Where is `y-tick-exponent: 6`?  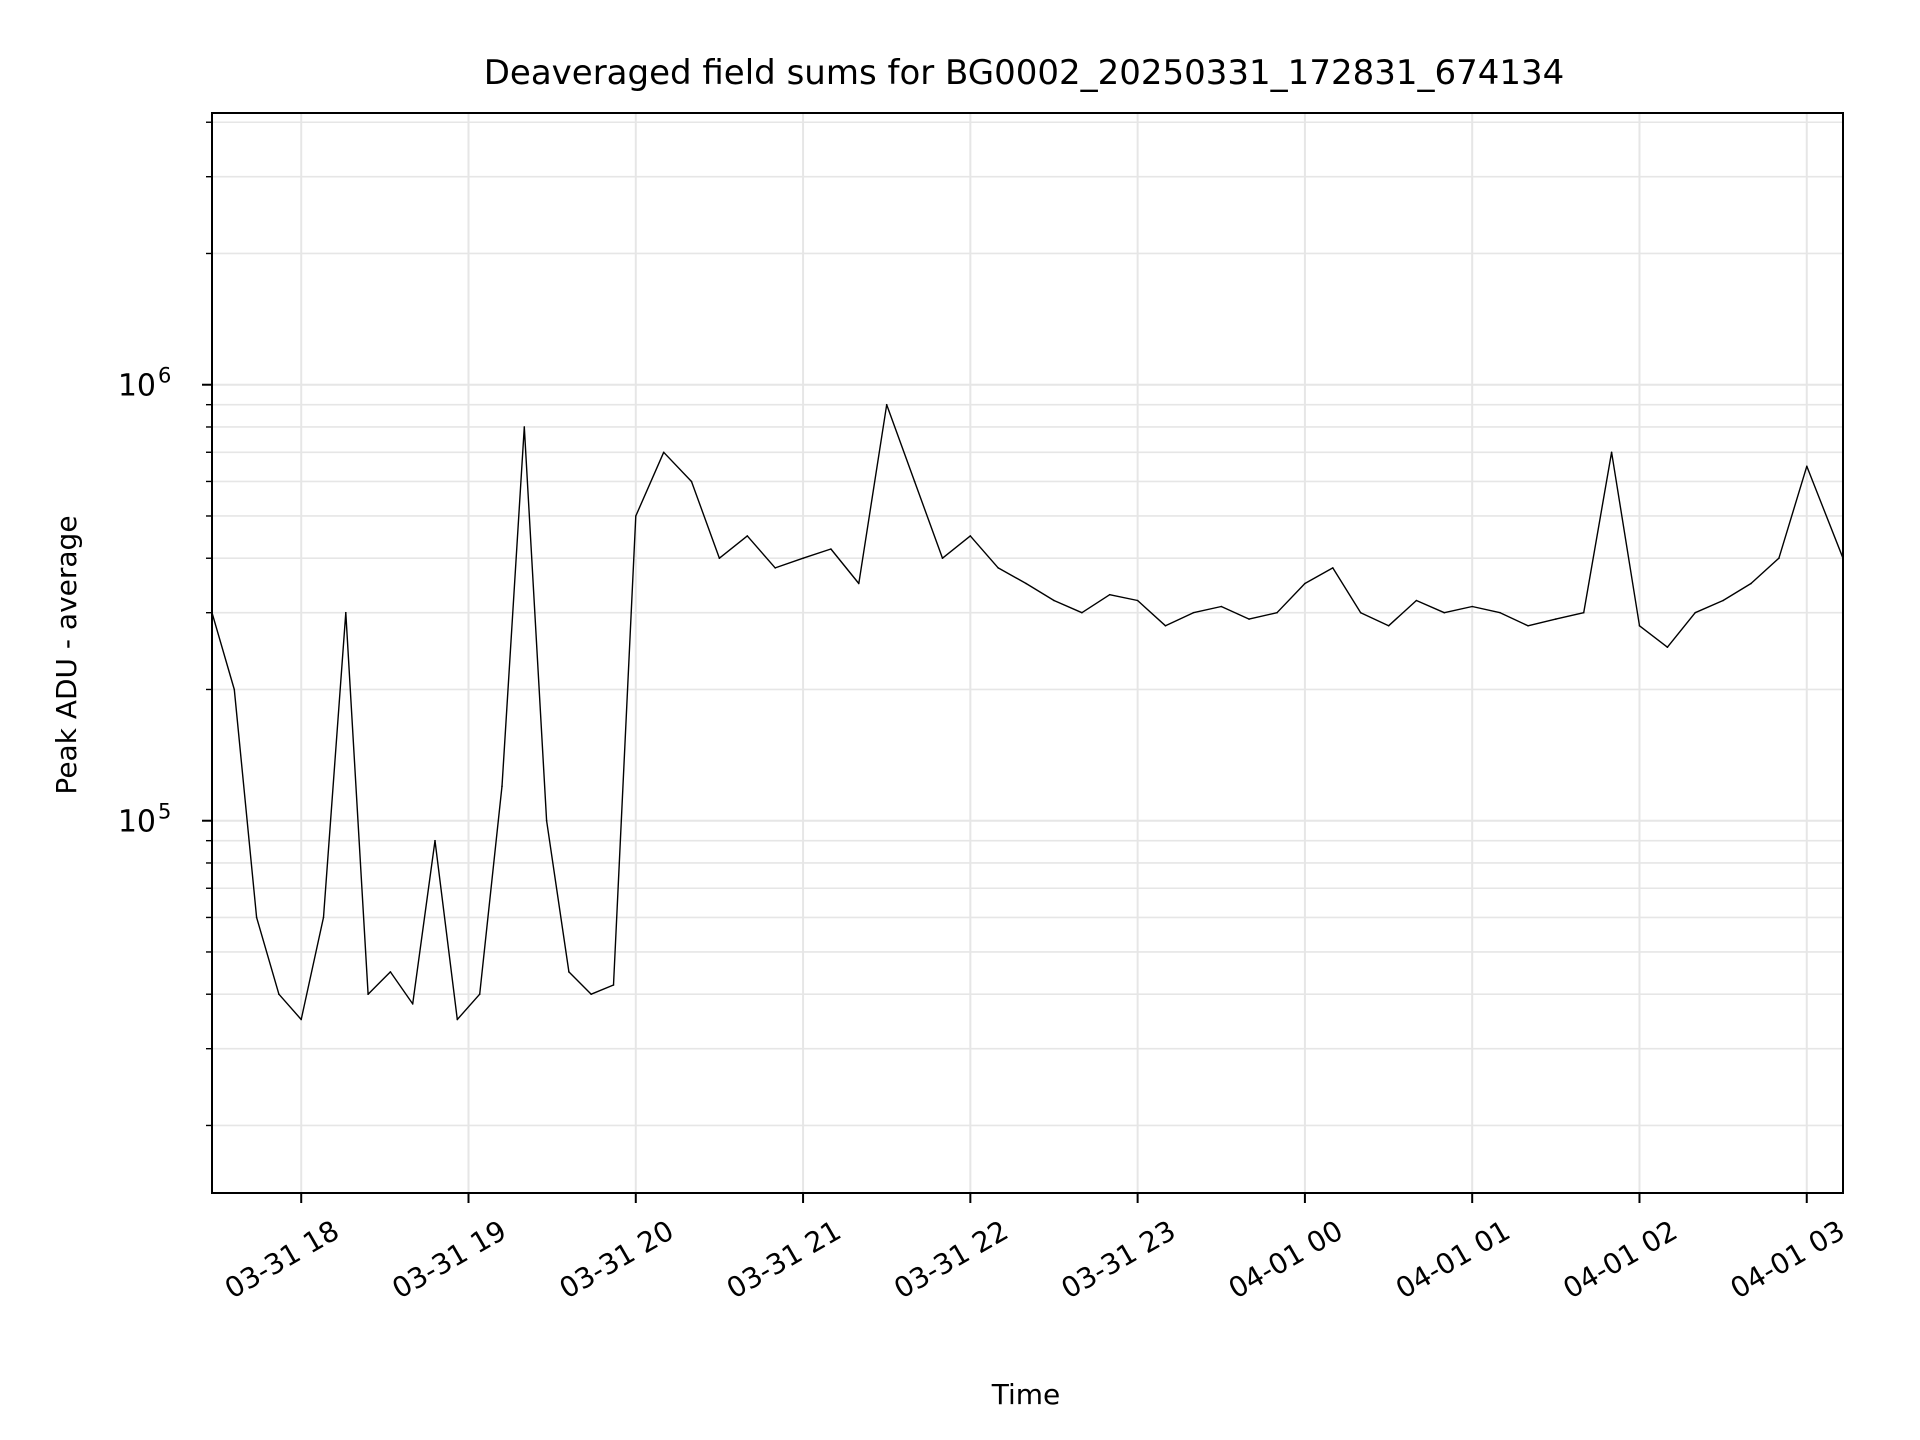
y-tick-exponent: 6 is located at coordinates (164, 376).